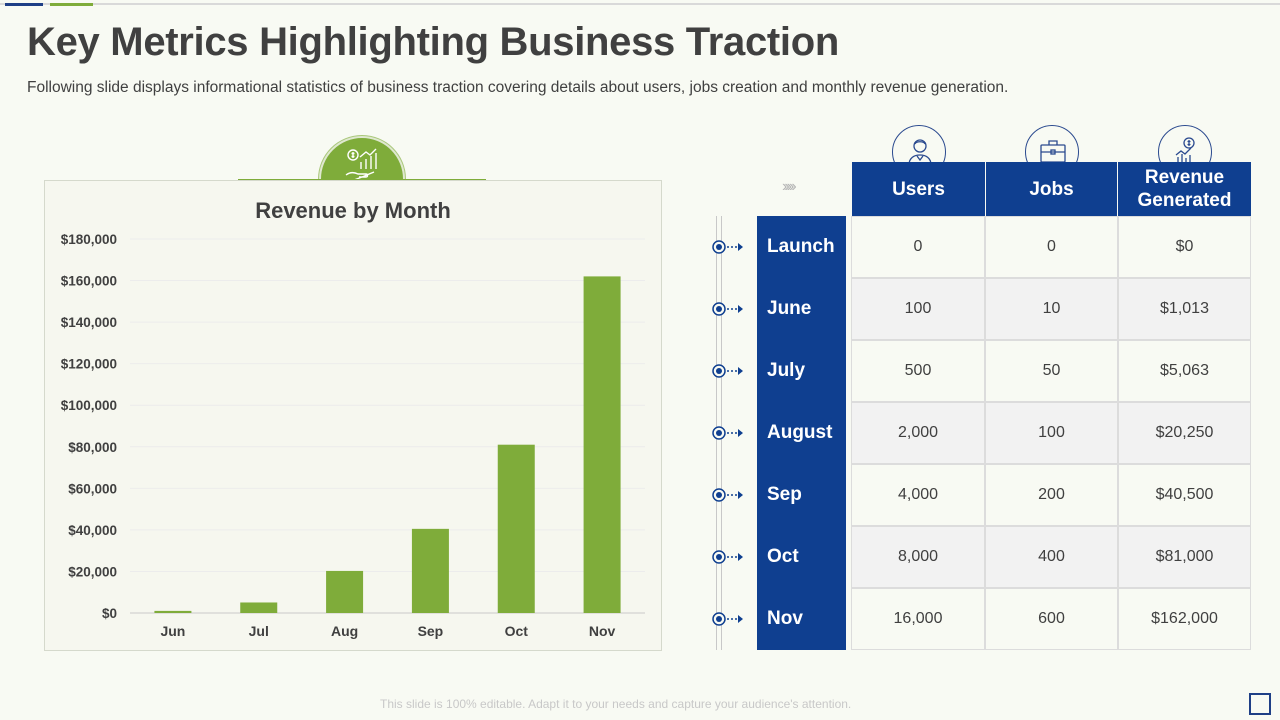 The width and height of the screenshot is (1280, 720). Describe the element at coordinates (789, 186) in the screenshot. I see `chevron-arrows-icon: ›››››` at that location.